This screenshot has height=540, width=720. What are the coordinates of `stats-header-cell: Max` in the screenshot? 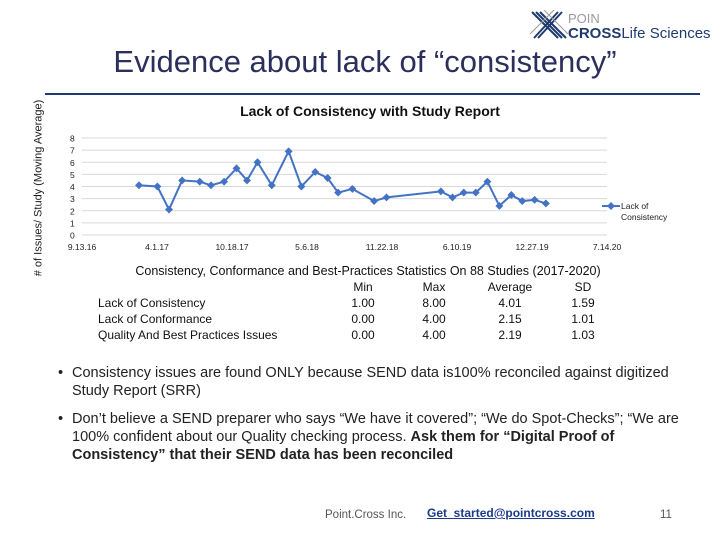 It's located at (434, 287).